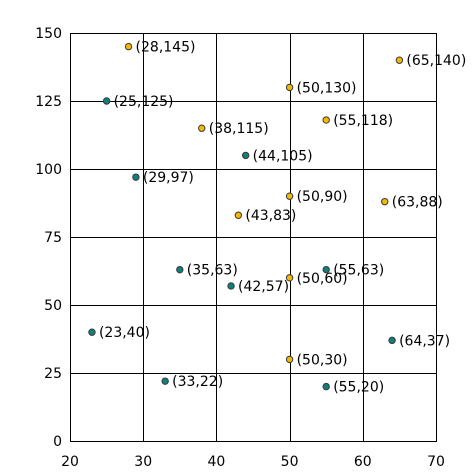 This screenshot has height=474, width=474. I want to click on x-tick-label: 70, so click(436, 462).